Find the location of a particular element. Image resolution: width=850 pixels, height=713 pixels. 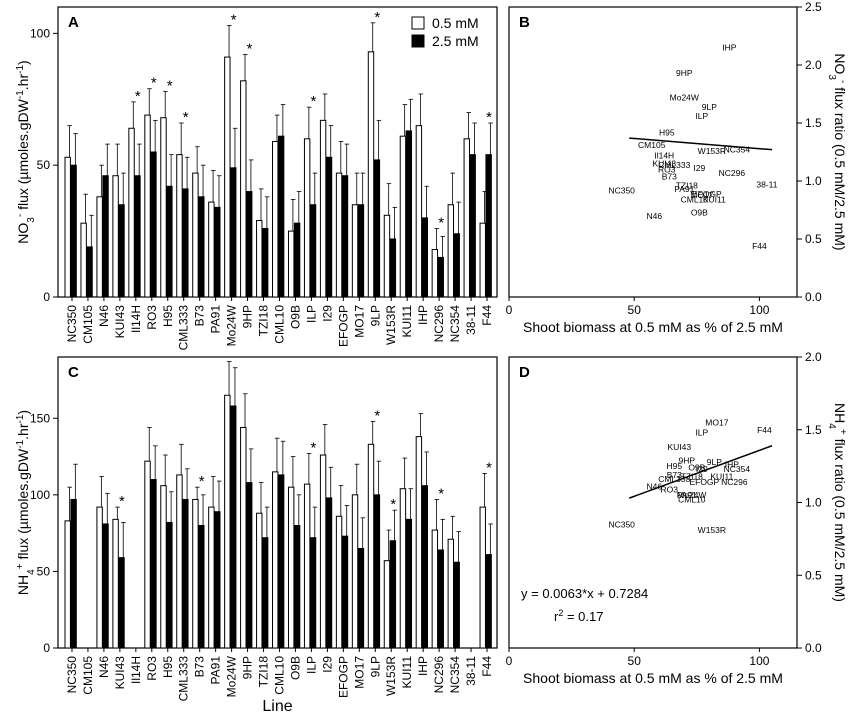

y-tick-label: 100 is located at coordinates (40, 33).